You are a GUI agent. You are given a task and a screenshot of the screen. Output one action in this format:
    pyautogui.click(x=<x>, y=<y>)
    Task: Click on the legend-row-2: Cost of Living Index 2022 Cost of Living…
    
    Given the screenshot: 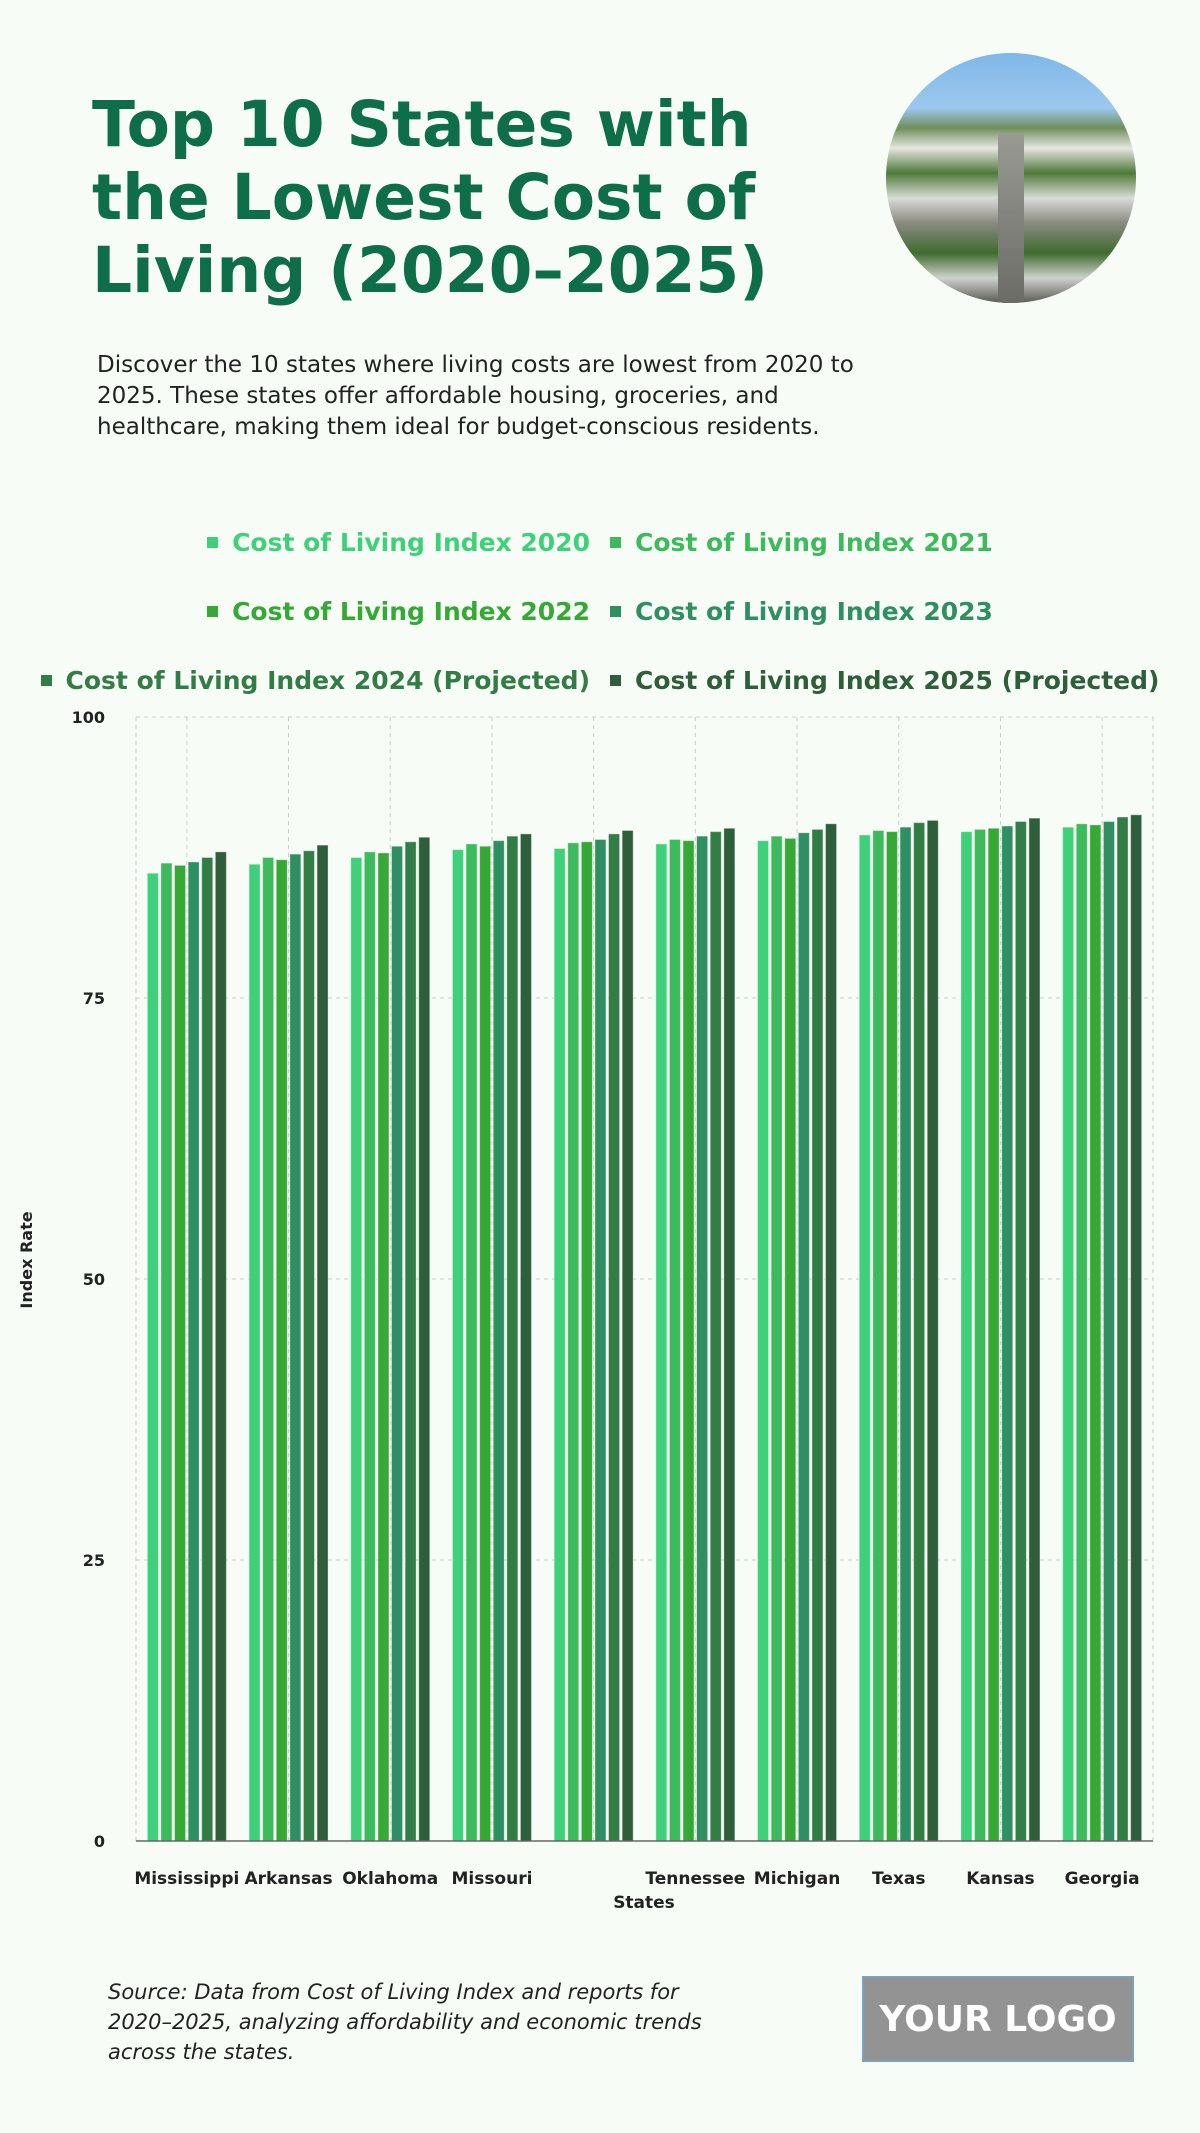 What is the action you would take?
    pyautogui.click(x=600, y=611)
    